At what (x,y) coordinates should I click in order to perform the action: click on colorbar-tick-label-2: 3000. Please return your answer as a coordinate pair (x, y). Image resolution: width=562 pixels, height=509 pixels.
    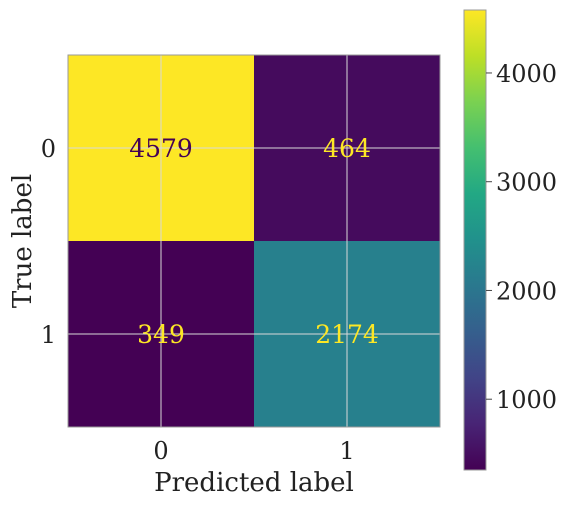
    Looking at the image, I should click on (526, 183).